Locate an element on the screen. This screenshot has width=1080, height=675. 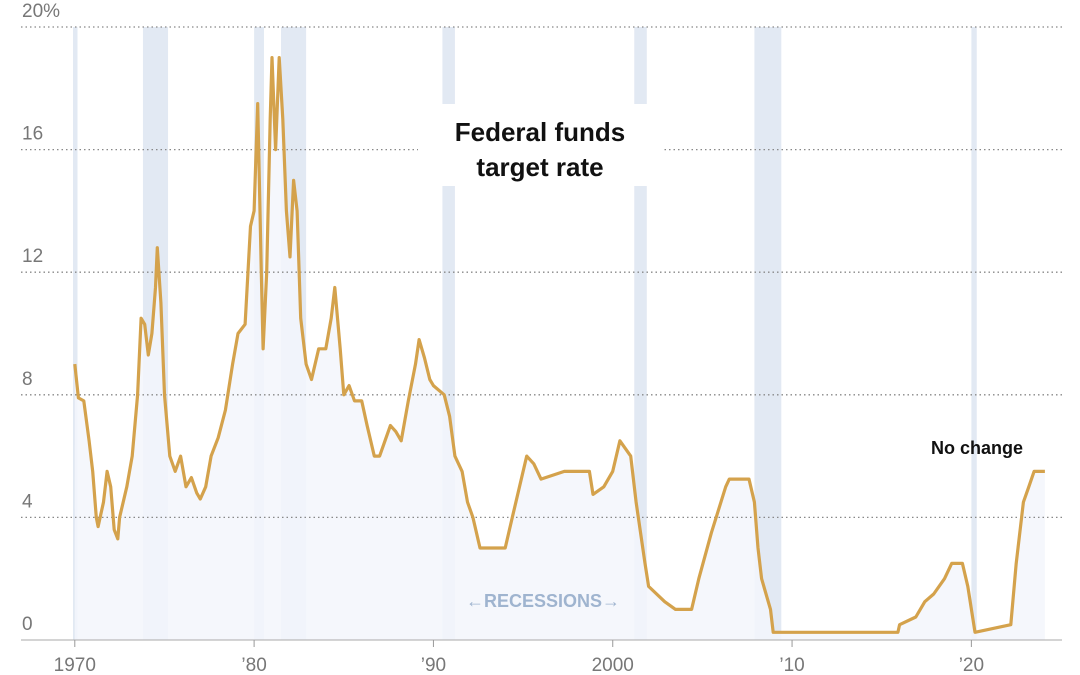
y-tick-label: 12 is located at coordinates (32, 256).